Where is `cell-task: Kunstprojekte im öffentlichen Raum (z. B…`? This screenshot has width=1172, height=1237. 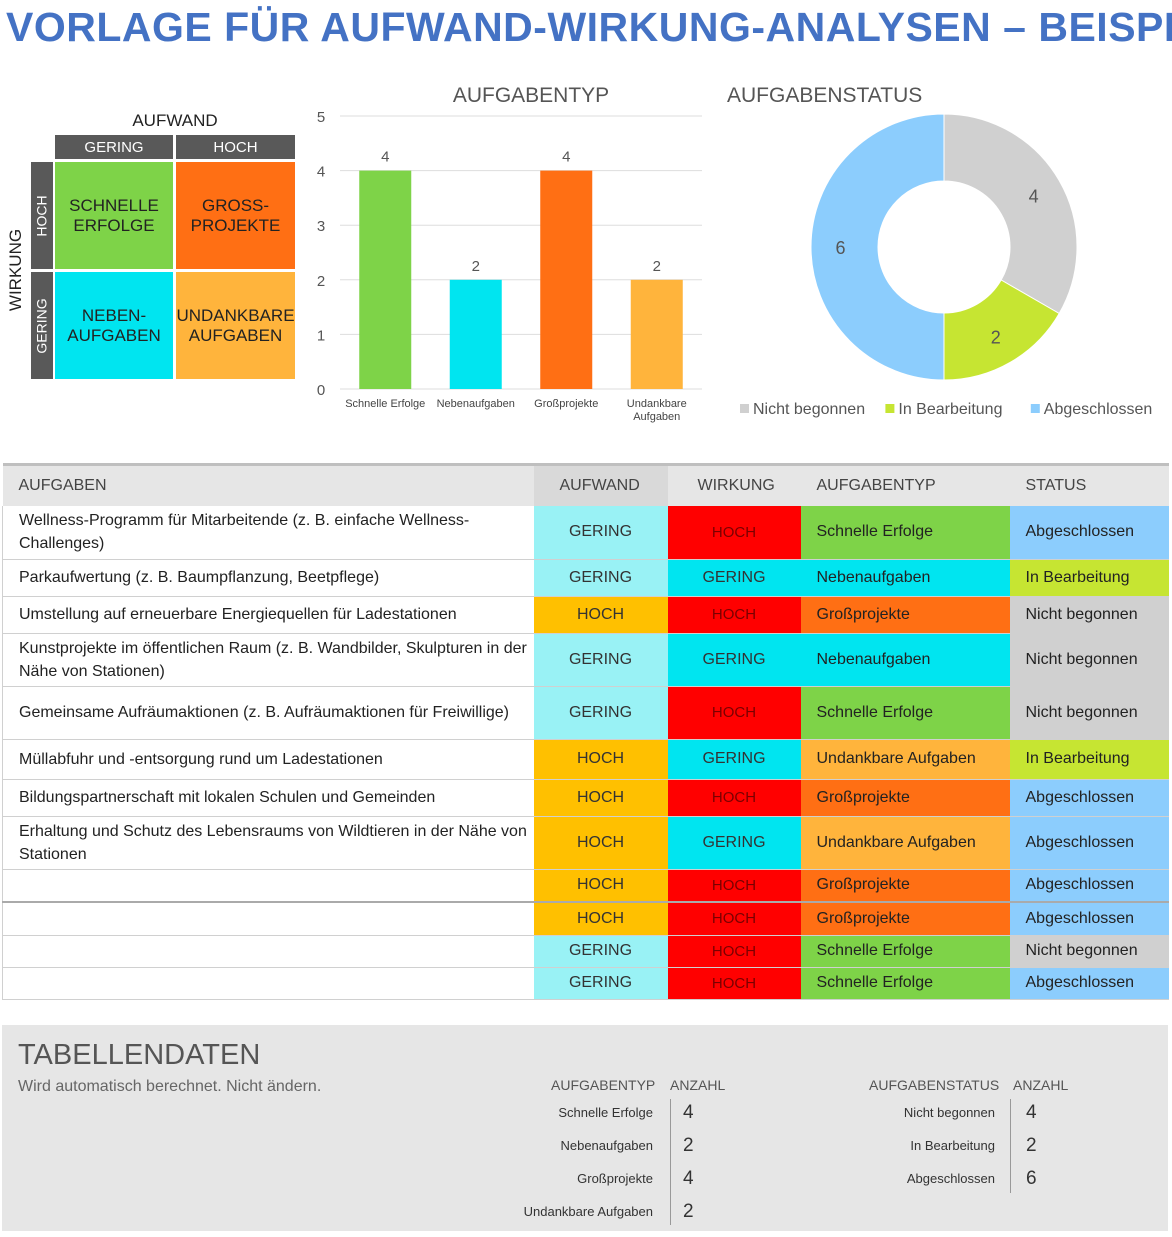
cell-task: Kunstprojekte im öffentlichen Raum (z. B… is located at coordinates (268, 660).